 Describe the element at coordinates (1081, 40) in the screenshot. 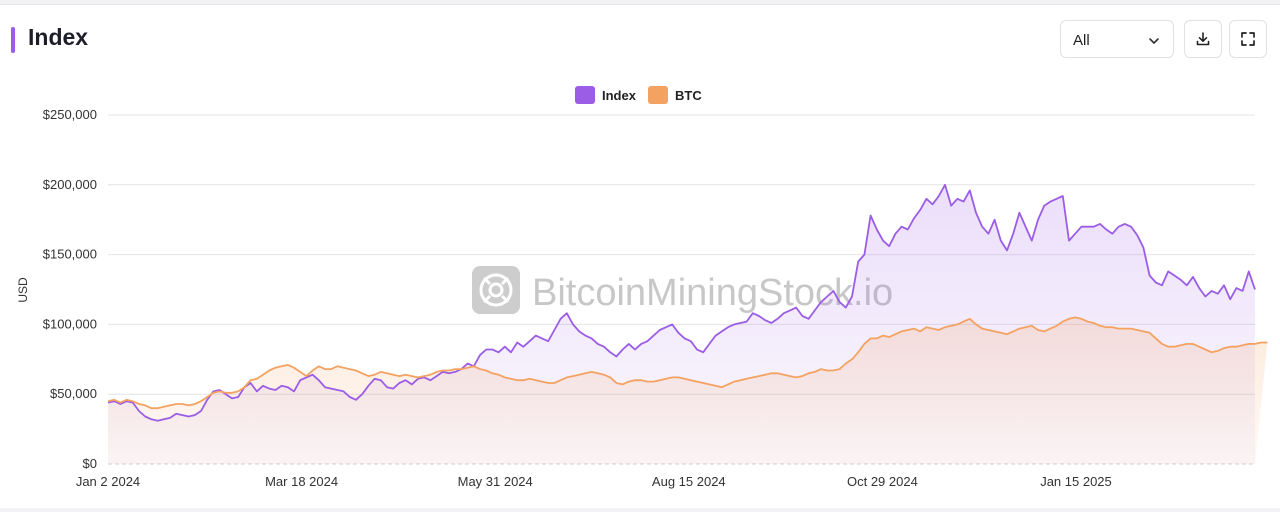

I see `range-select-value: All` at that location.